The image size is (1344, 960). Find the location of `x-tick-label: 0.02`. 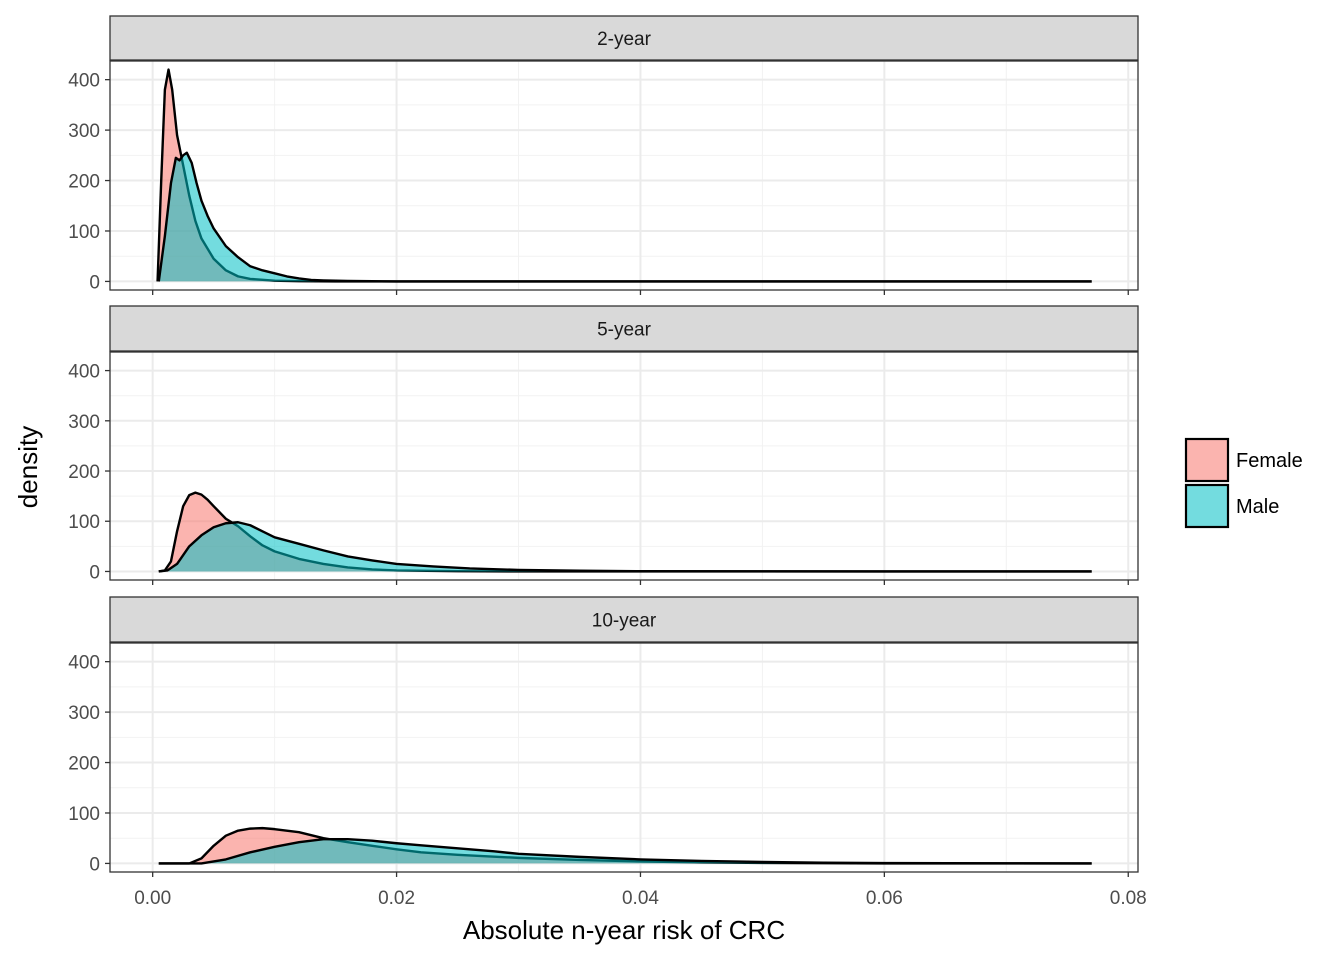

x-tick-label: 0.02 is located at coordinates (396, 898).